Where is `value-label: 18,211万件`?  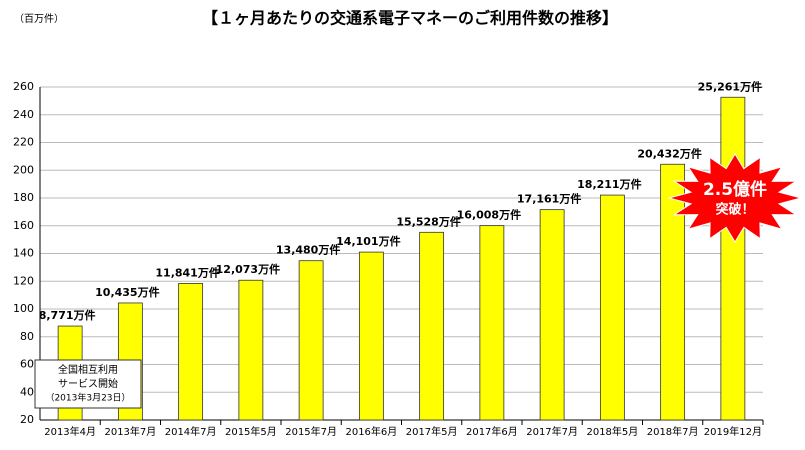 value-label: 18,211万件 is located at coordinates (609, 184).